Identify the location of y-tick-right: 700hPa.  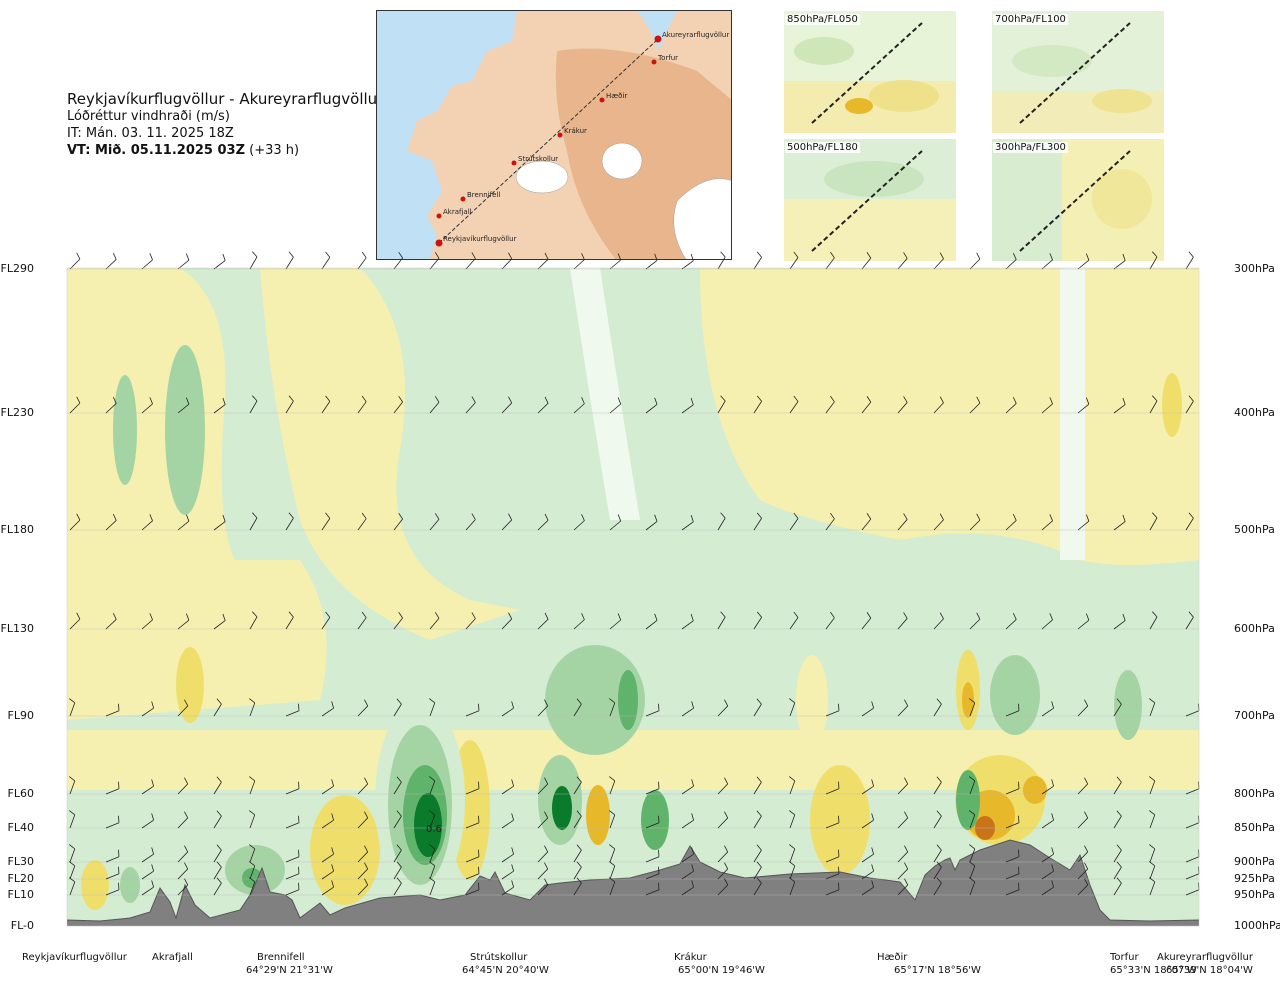
(1254, 715).